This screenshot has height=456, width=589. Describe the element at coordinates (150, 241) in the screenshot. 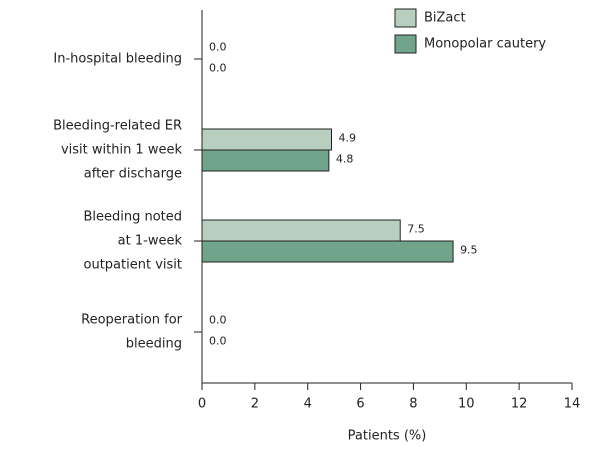

I see `y-tick-label: at 1-week` at that location.